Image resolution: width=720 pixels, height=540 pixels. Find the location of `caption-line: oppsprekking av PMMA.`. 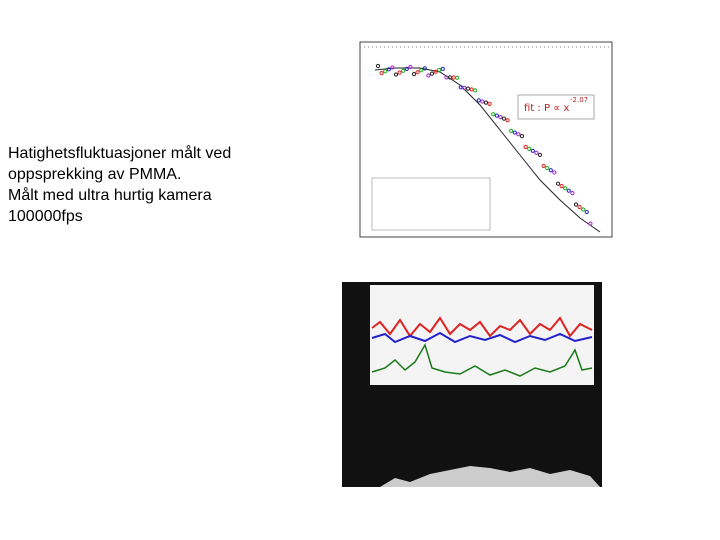

caption-line: oppsprekking av PMMA. is located at coordinates (95, 174).